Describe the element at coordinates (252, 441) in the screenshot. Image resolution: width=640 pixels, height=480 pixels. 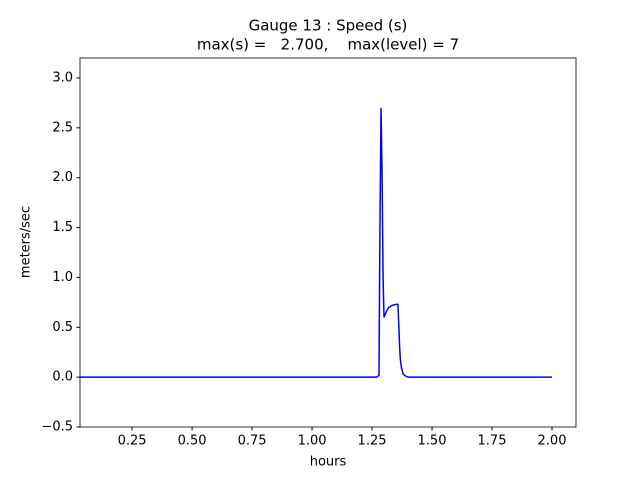
I see `x-tick-label: 0.75` at that location.